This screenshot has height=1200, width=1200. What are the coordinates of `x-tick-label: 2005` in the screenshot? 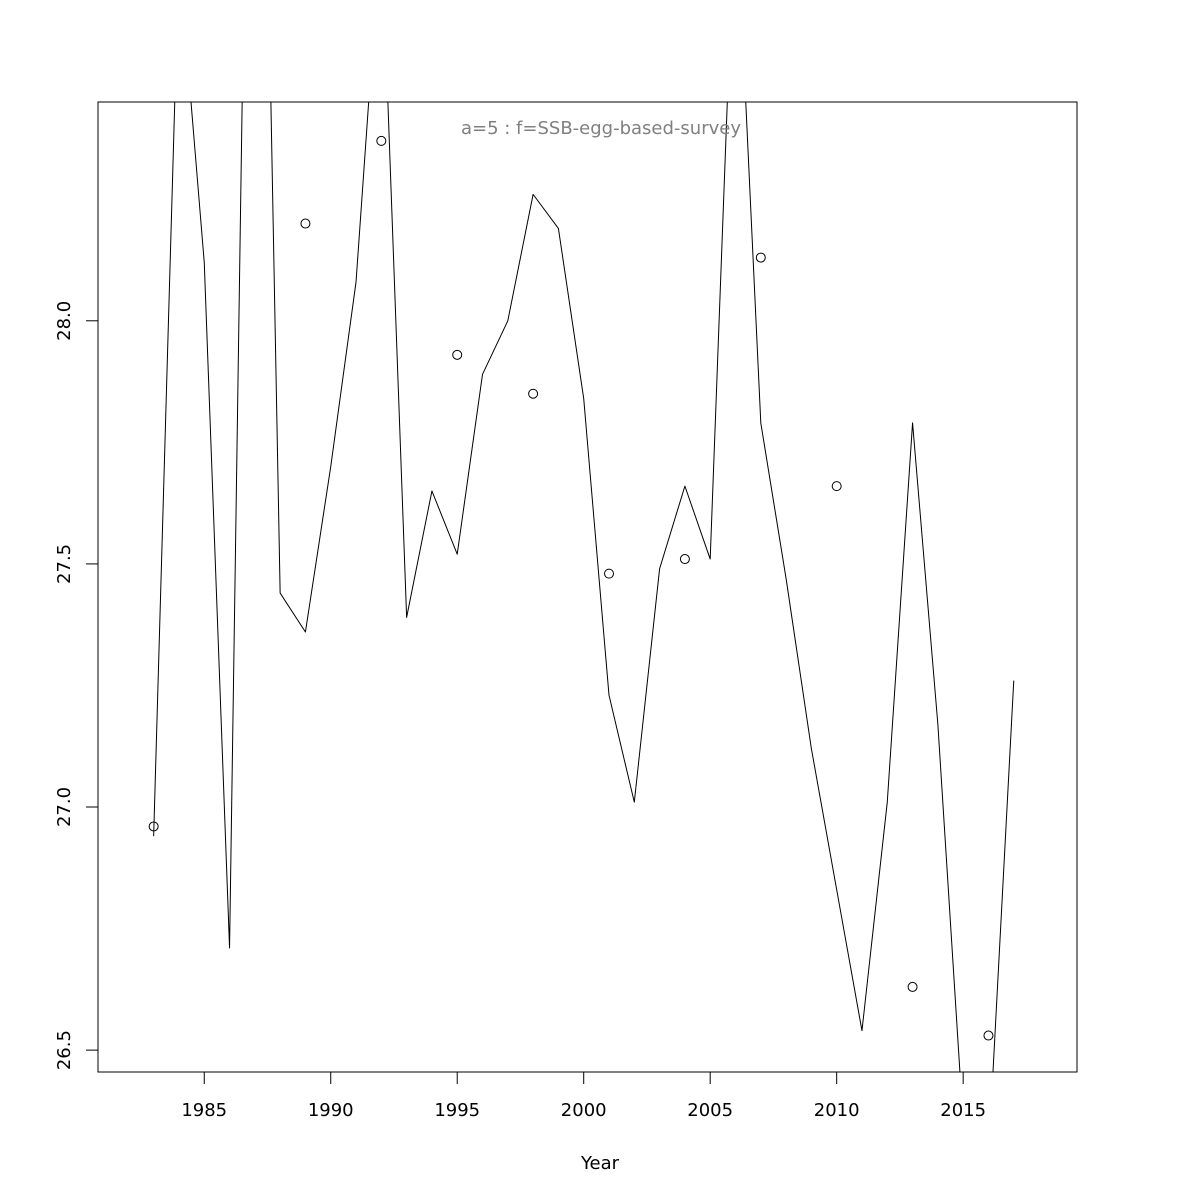 It's located at (710, 1110).